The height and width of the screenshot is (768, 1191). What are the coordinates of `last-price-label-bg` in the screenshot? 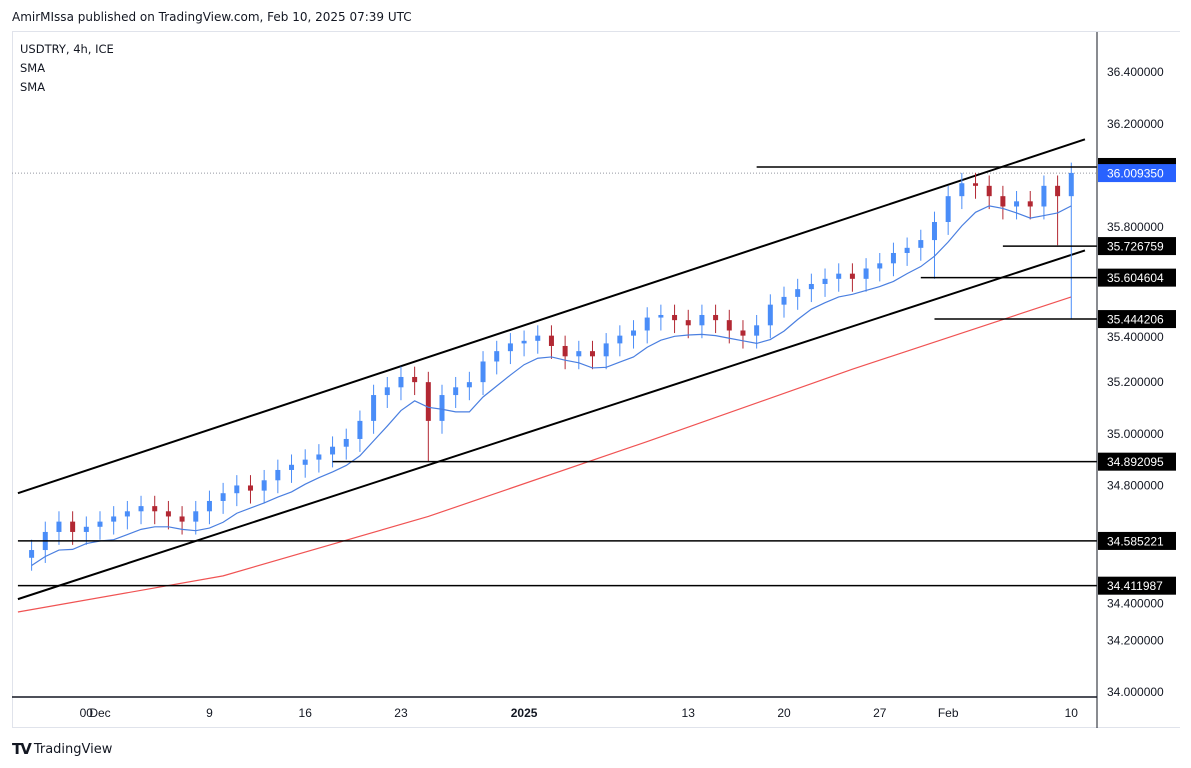 It's located at (1137, 173).